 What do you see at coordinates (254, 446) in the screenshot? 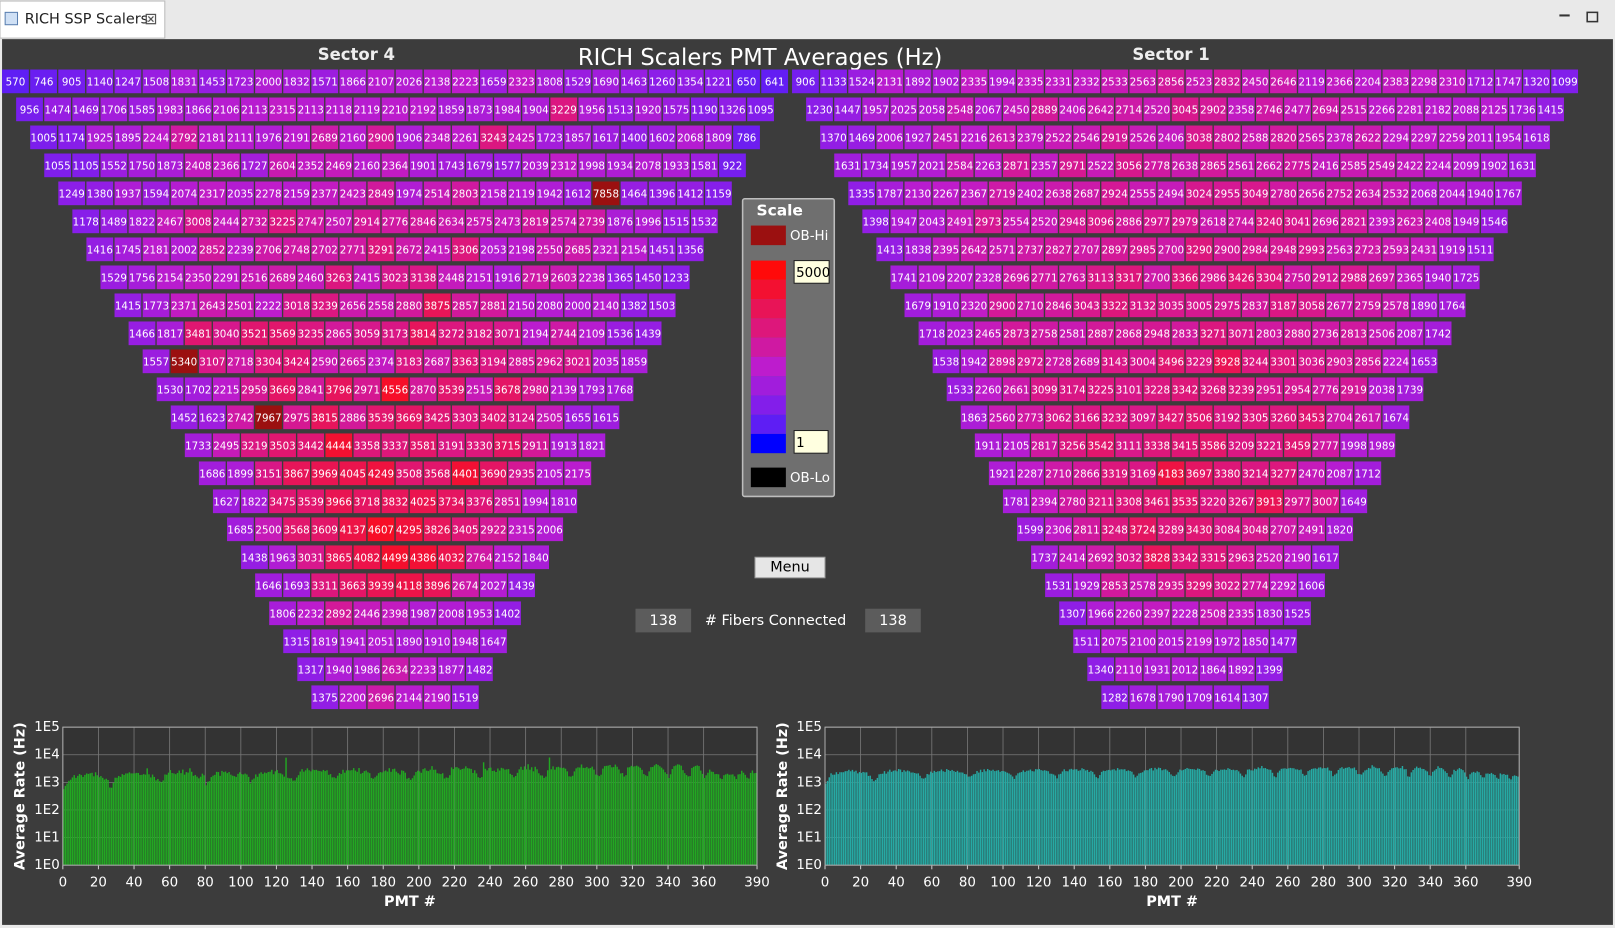
I see `pmt-value: 3219` at bounding box center [254, 446].